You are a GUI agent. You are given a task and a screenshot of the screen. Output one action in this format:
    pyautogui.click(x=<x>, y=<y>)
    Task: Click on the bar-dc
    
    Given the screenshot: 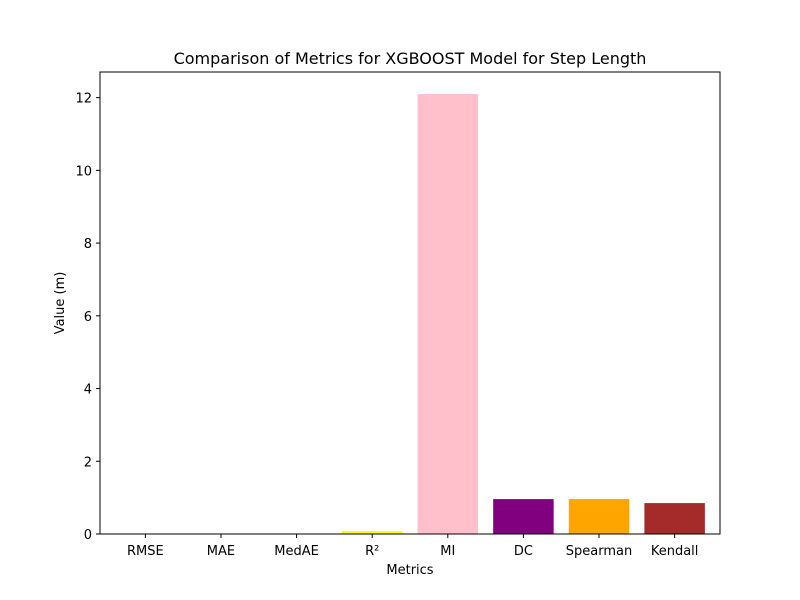 What is the action you would take?
    pyautogui.click(x=523, y=516)
    